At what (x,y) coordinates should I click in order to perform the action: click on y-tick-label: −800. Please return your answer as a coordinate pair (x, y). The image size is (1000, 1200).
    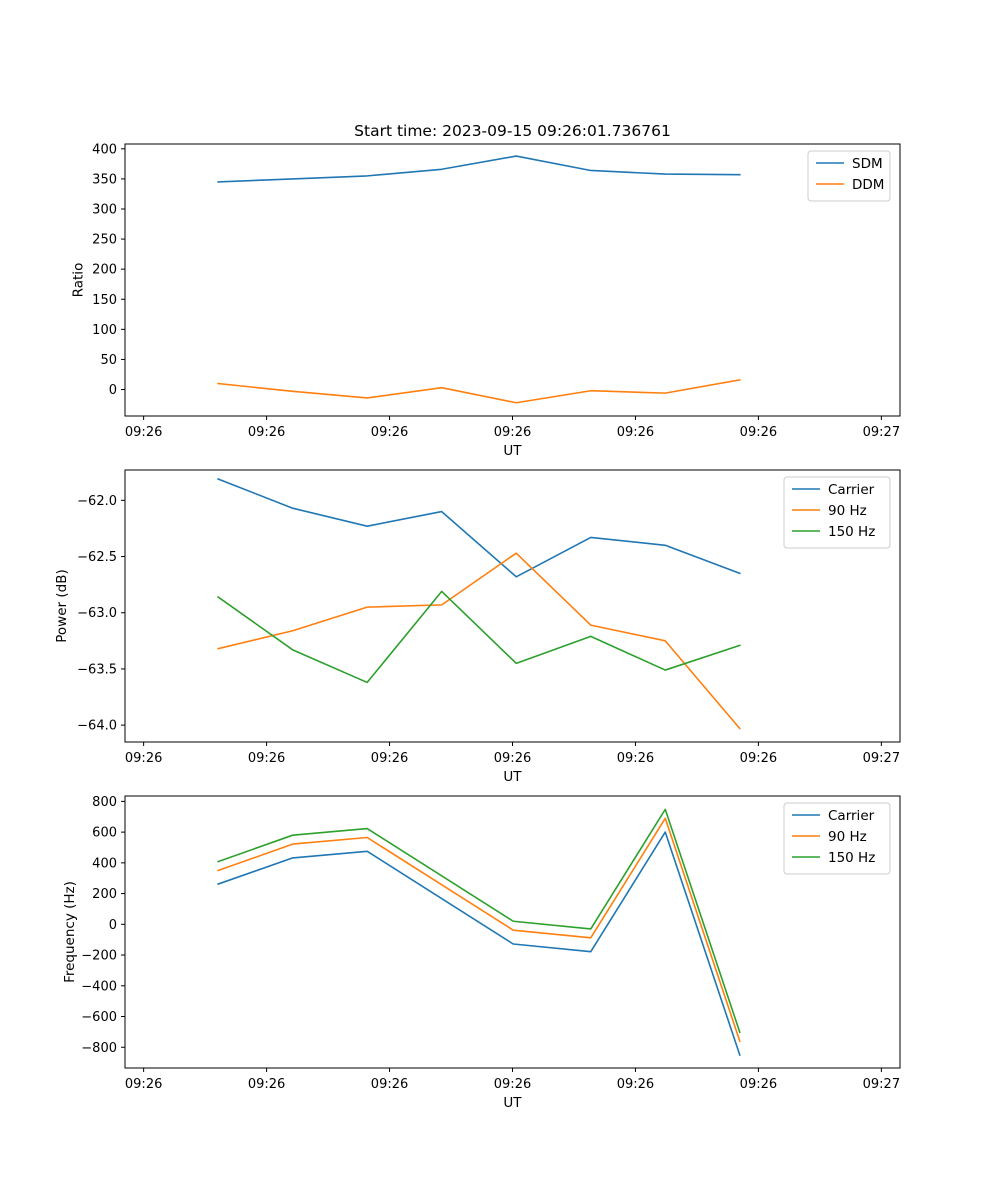
    Looking at the image, I should click on (99, 1048).